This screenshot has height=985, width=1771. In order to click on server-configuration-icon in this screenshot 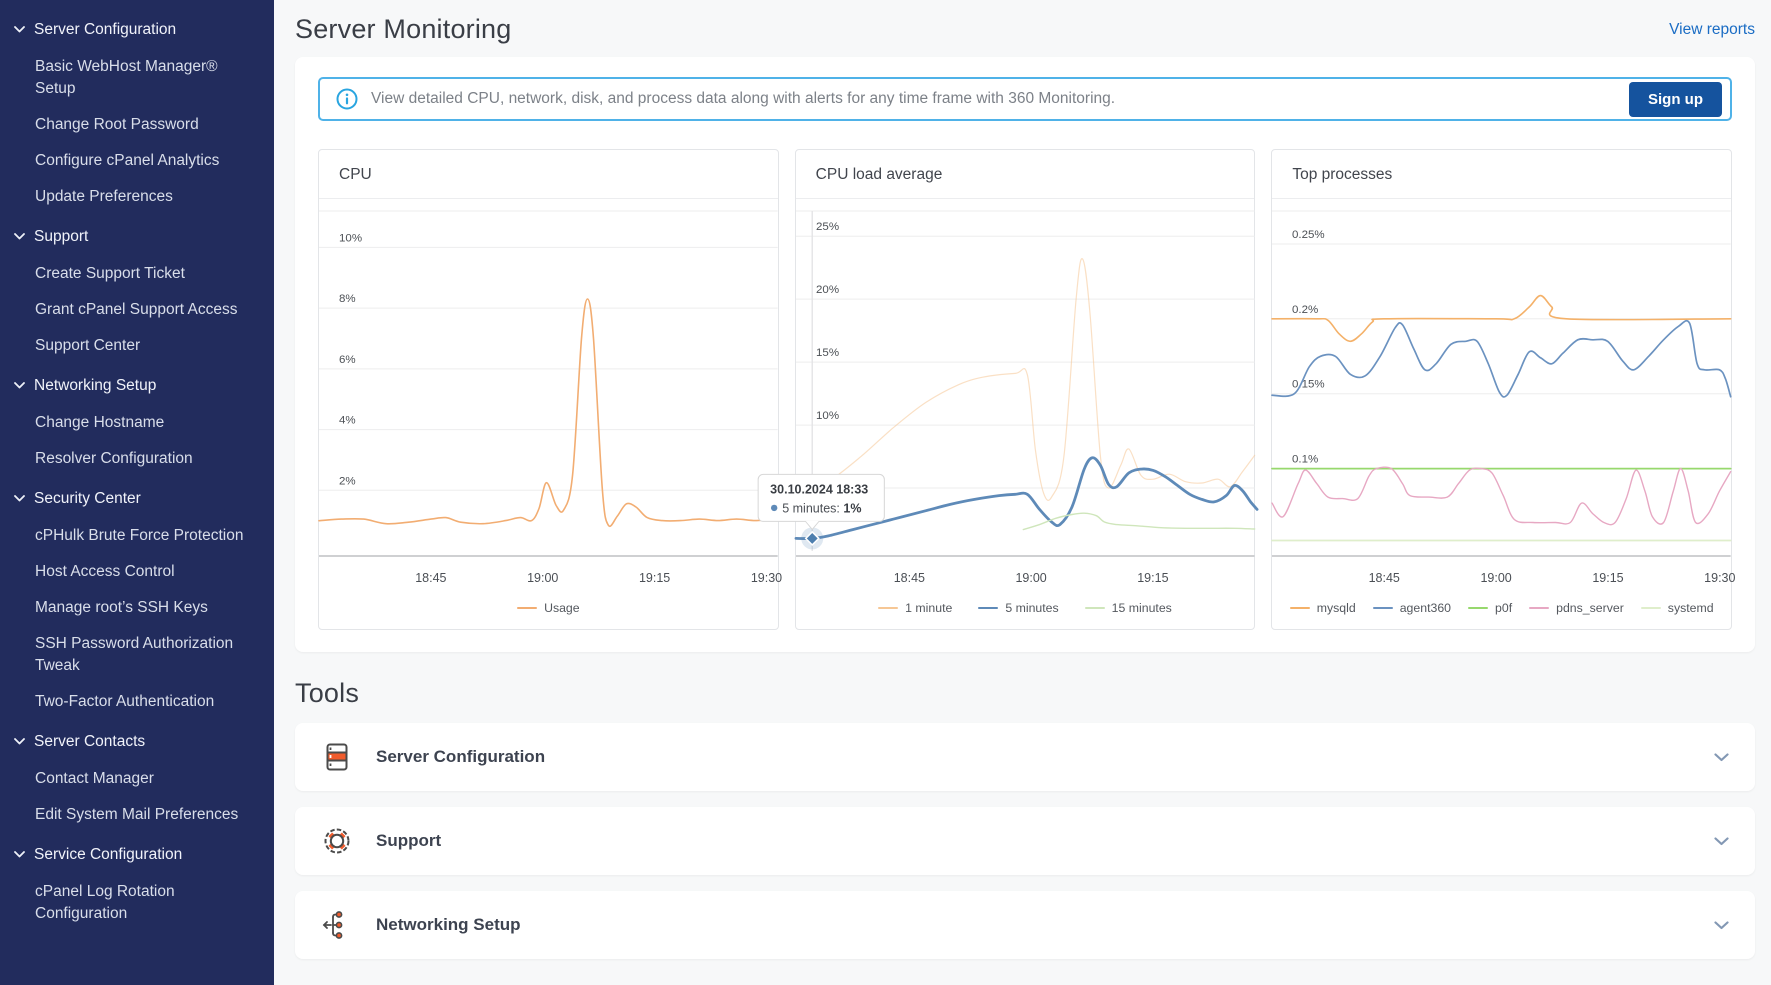, I will do `click(337, 757)`.